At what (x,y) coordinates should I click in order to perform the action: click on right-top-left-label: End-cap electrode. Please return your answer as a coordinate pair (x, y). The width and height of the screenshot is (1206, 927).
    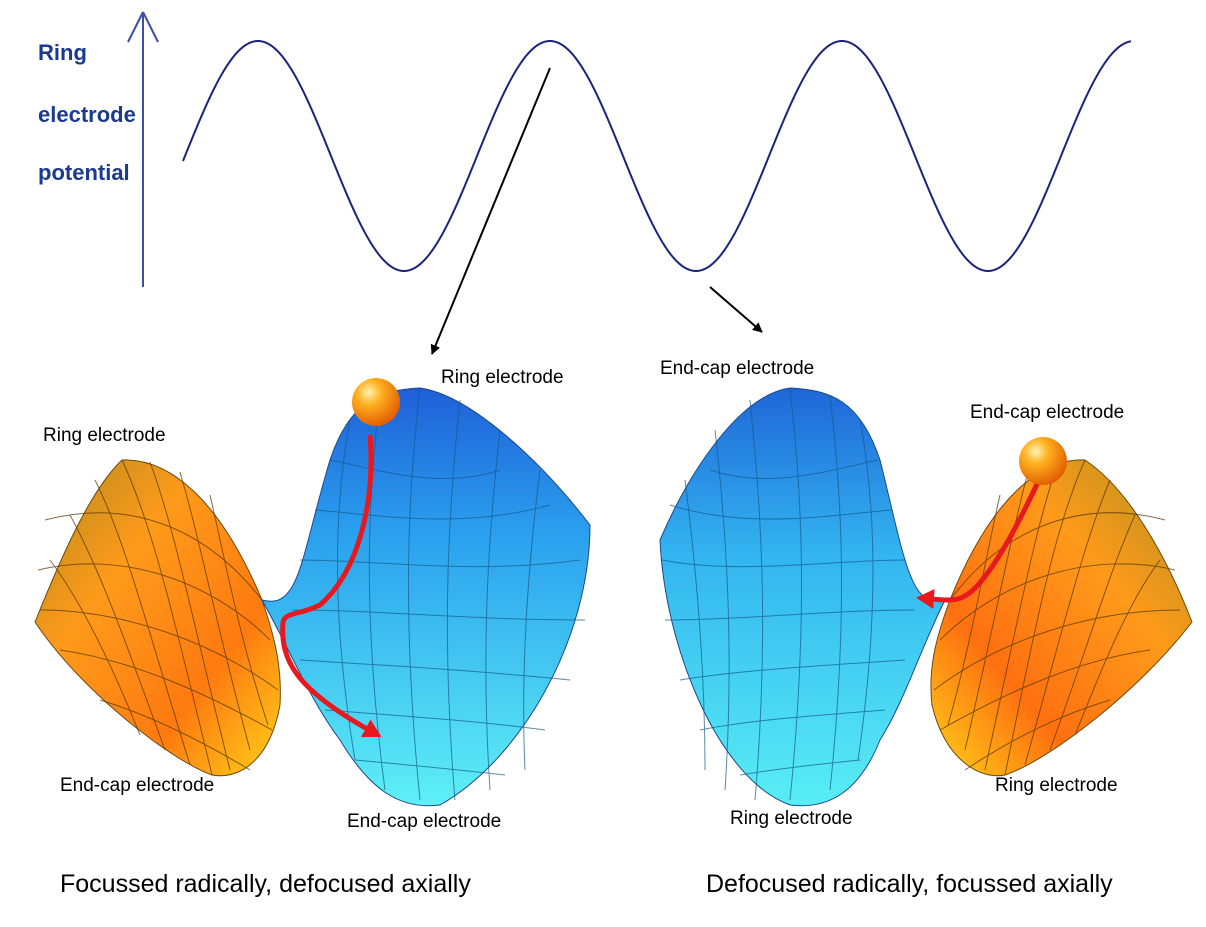
    Looking at the image, I should click on (737, 368).